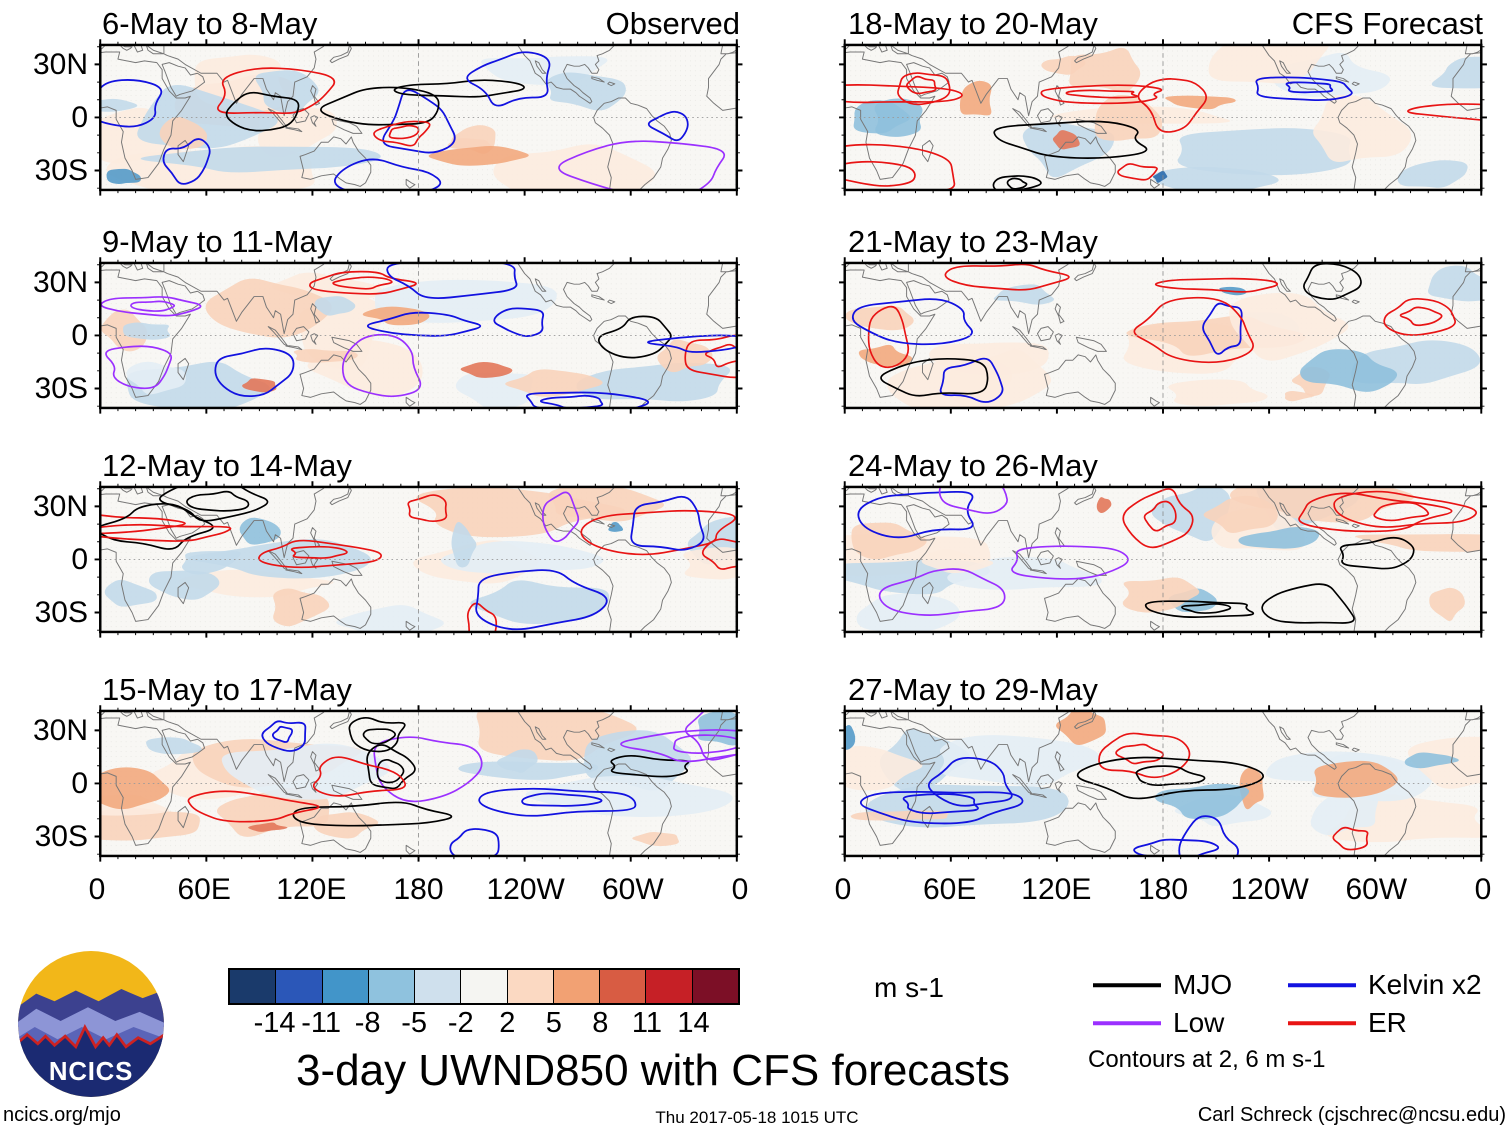 This screenshot has height=1137, width=1510. What do you see at coordinates (1127, 1023) in the screenshot?
I see `legend-line-low` at bounding box center [1127, 1023].